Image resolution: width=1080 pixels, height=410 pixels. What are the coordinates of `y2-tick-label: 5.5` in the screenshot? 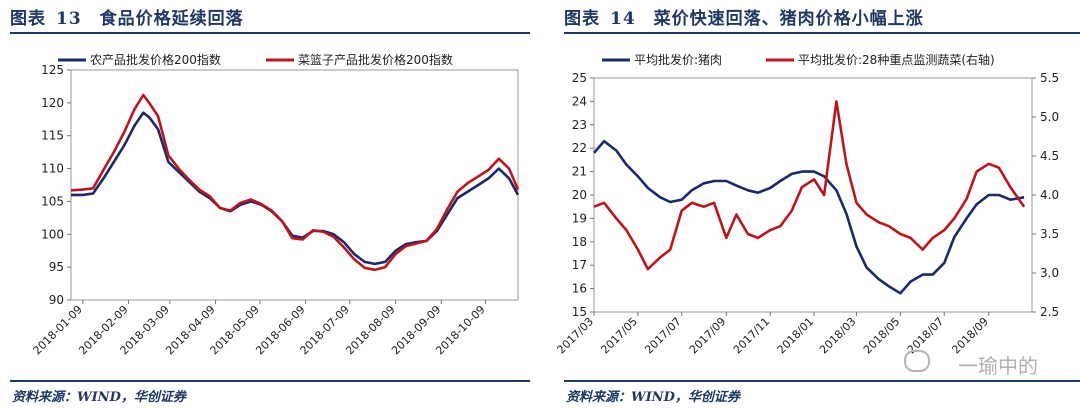 It's located at (1049, 78).